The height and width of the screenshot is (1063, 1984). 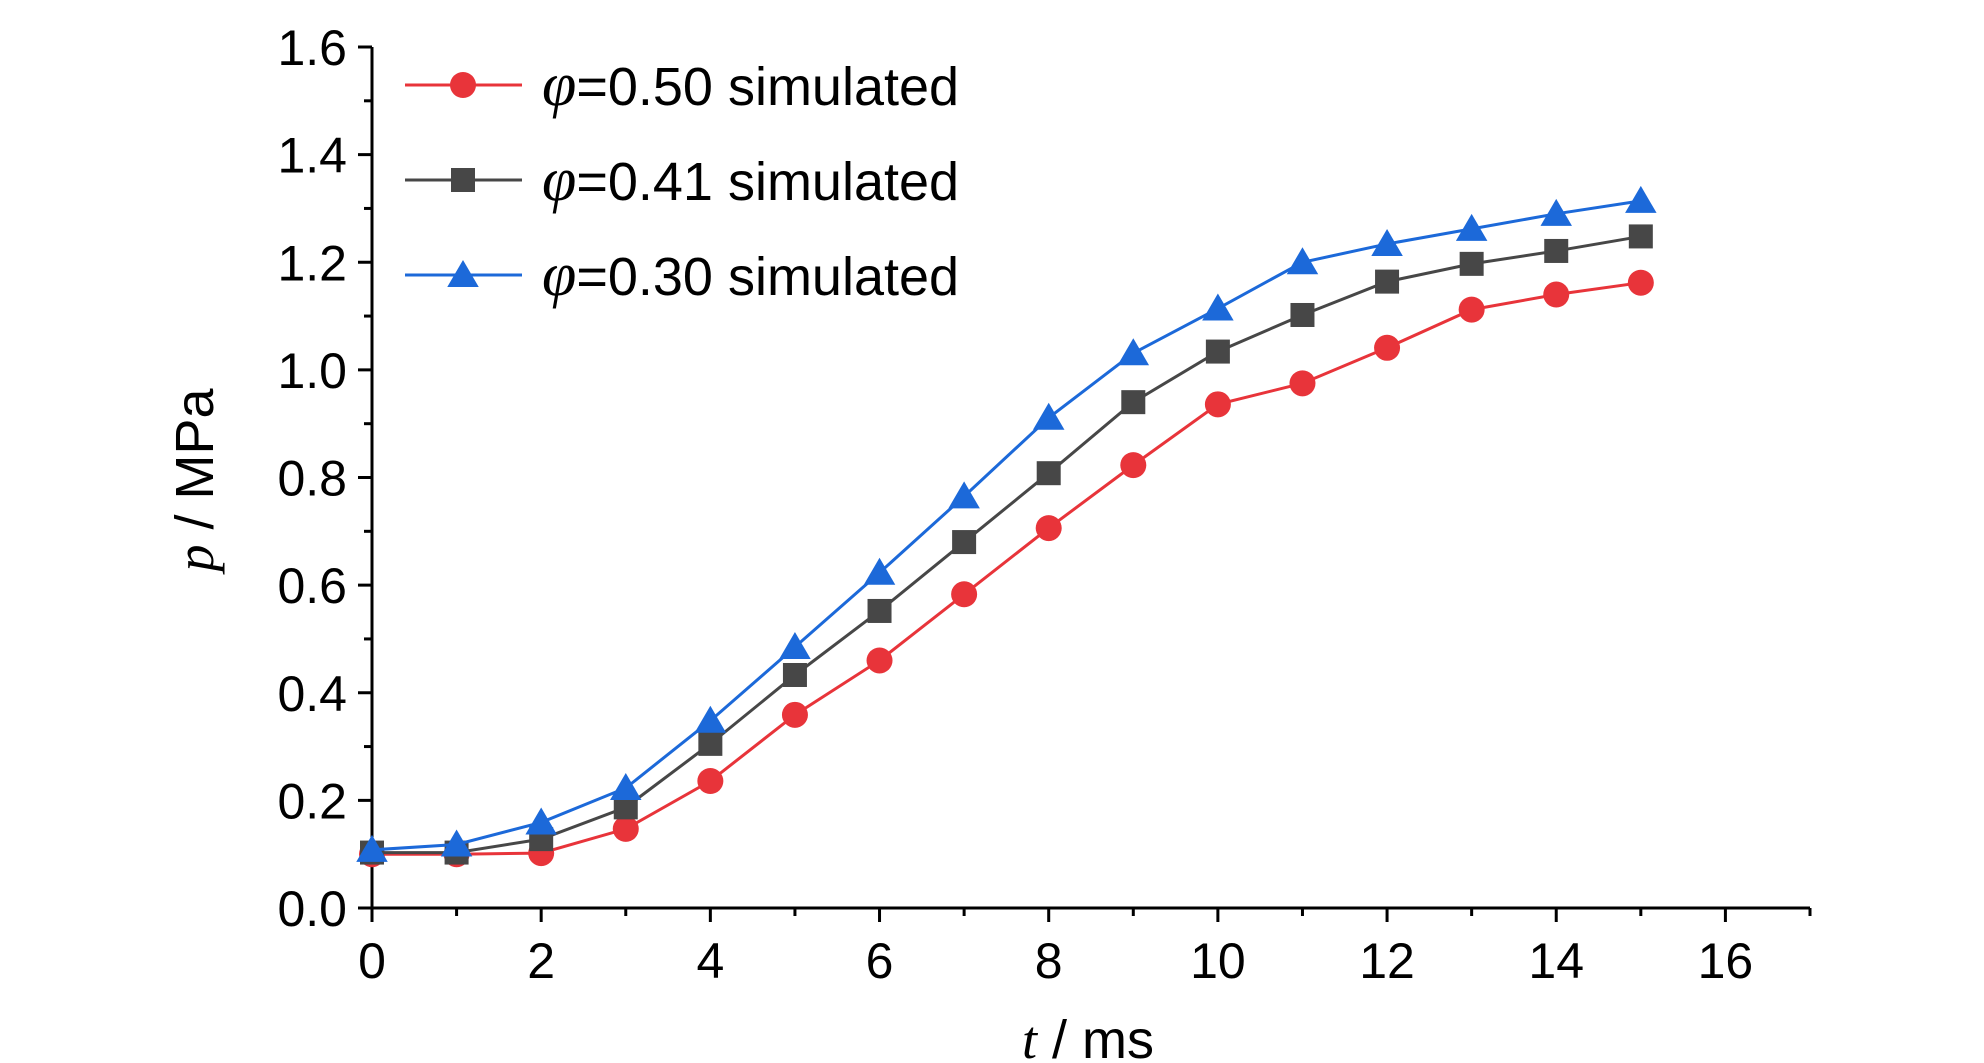 What do you see at coordinates (1095, 1036) in the screenshot?
I see `x-axis-unit: / ms` at bounding box center [1095, 1036].